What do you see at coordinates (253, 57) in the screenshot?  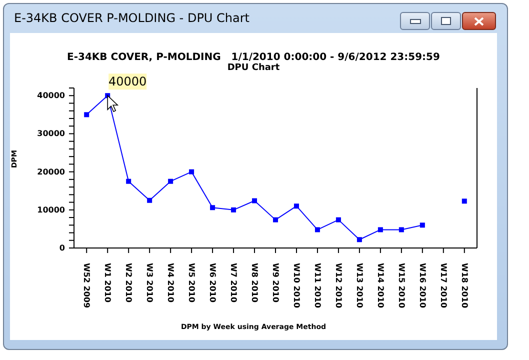 I see `chart-title: E-34KB COVER, P-MOLDING 1/1/2010 0:00:00 - 9/6/2012 23:59:59` at bounding box center [253, 57].